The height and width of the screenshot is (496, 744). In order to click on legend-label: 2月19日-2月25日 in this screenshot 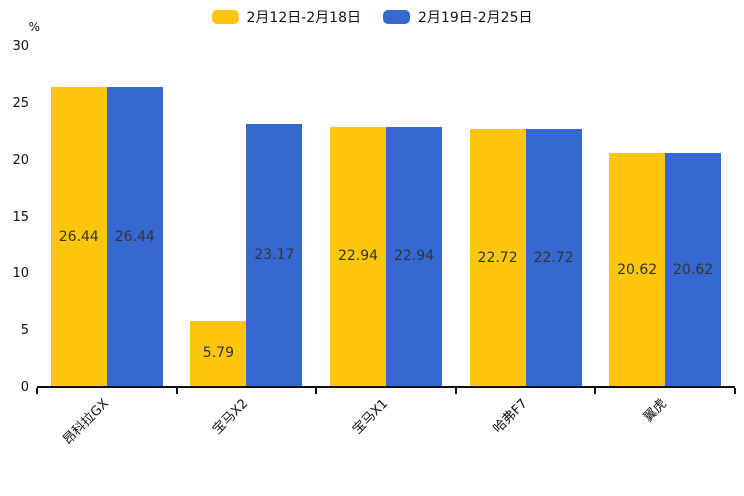, I will do `click(475, 18)`.